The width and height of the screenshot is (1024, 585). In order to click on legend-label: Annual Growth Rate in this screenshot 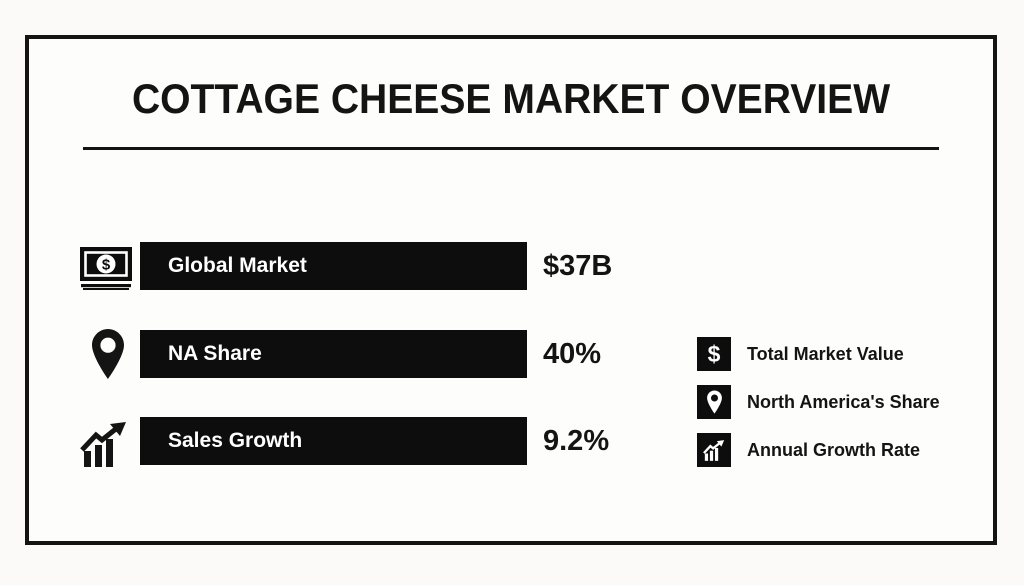, I will do `click(834, 449)`.